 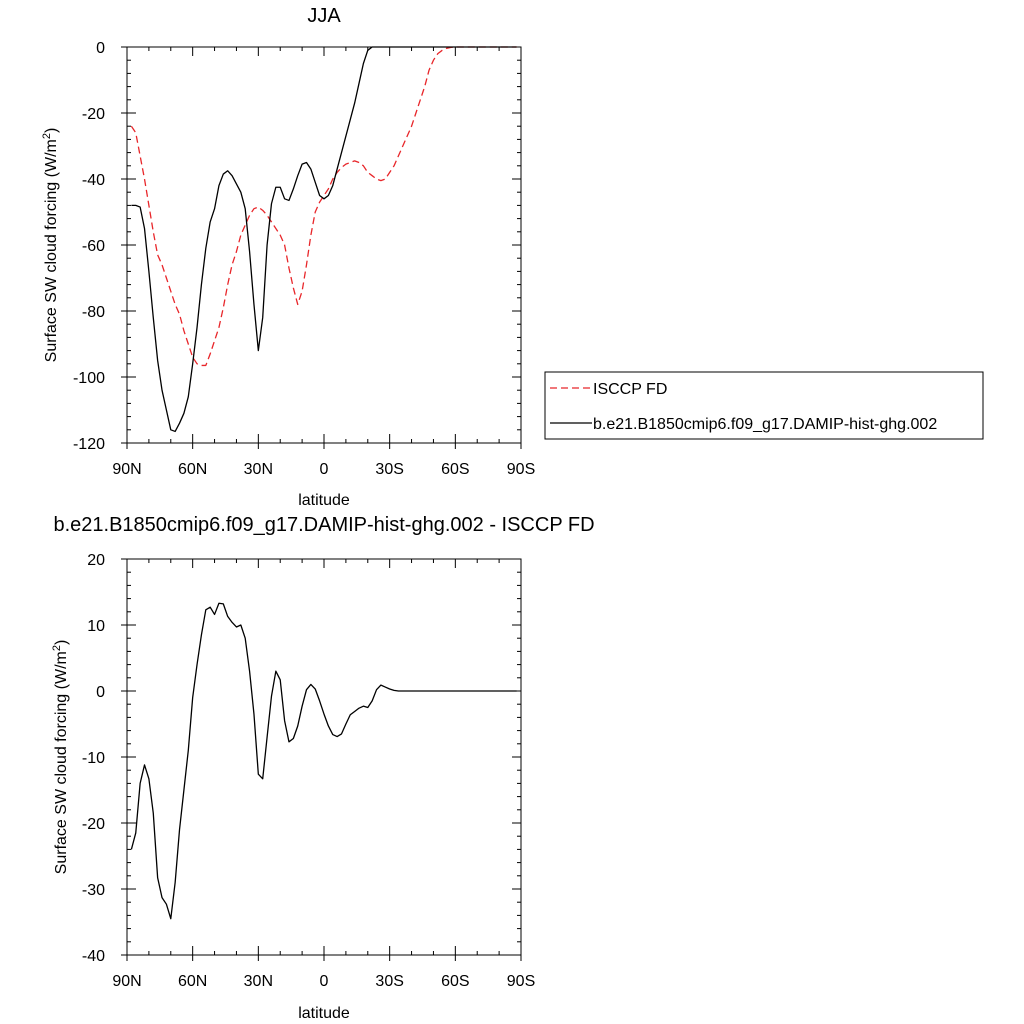 I want to click on y-tick-label: -100, so click(x=89, y=378).